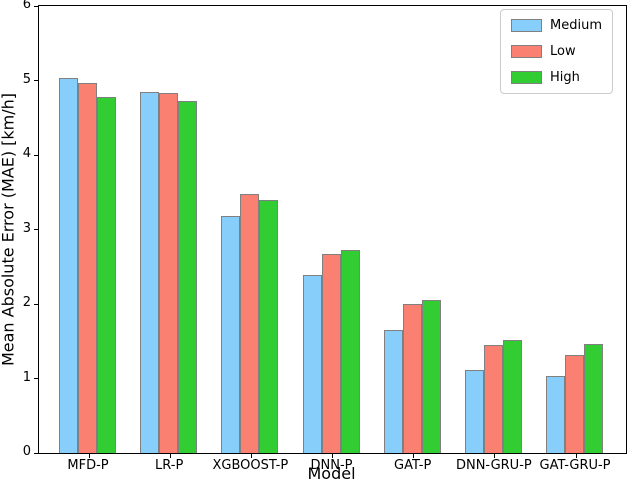  I want to click on legend-swatch-low, so click(527, 51).